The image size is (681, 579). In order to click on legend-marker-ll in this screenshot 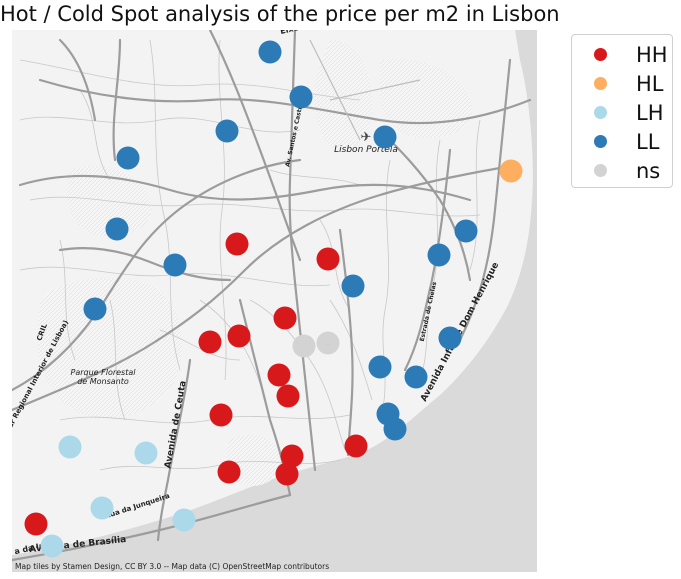, I will do `click(600, 141)`.